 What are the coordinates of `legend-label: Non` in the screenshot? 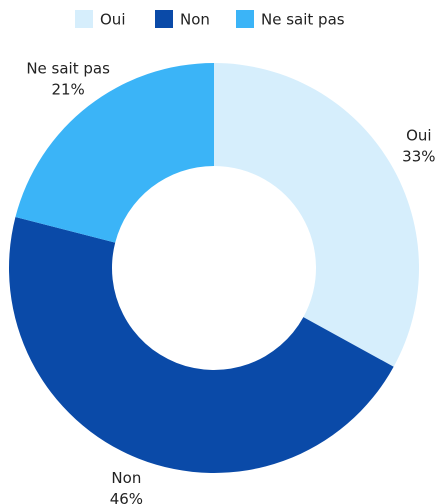 It's located at (195, 20).